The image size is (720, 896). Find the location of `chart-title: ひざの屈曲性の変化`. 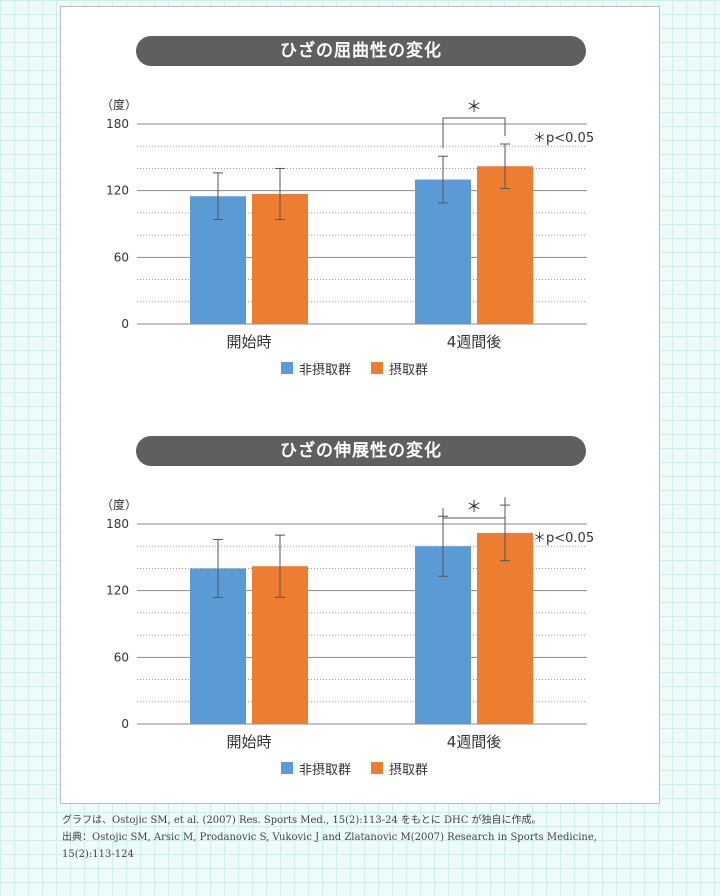

chart-title: ひざの屈曲性の変化 is located at coordinates (361, 51).